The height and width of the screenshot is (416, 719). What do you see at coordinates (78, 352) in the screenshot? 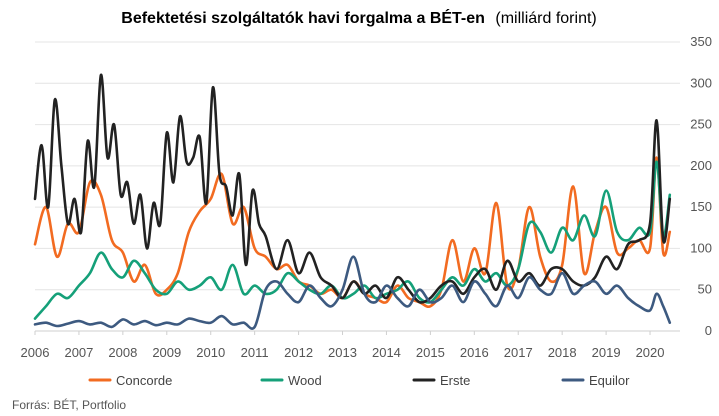
I see `x-tick-label: 2007` at bounding box center [78, 352].